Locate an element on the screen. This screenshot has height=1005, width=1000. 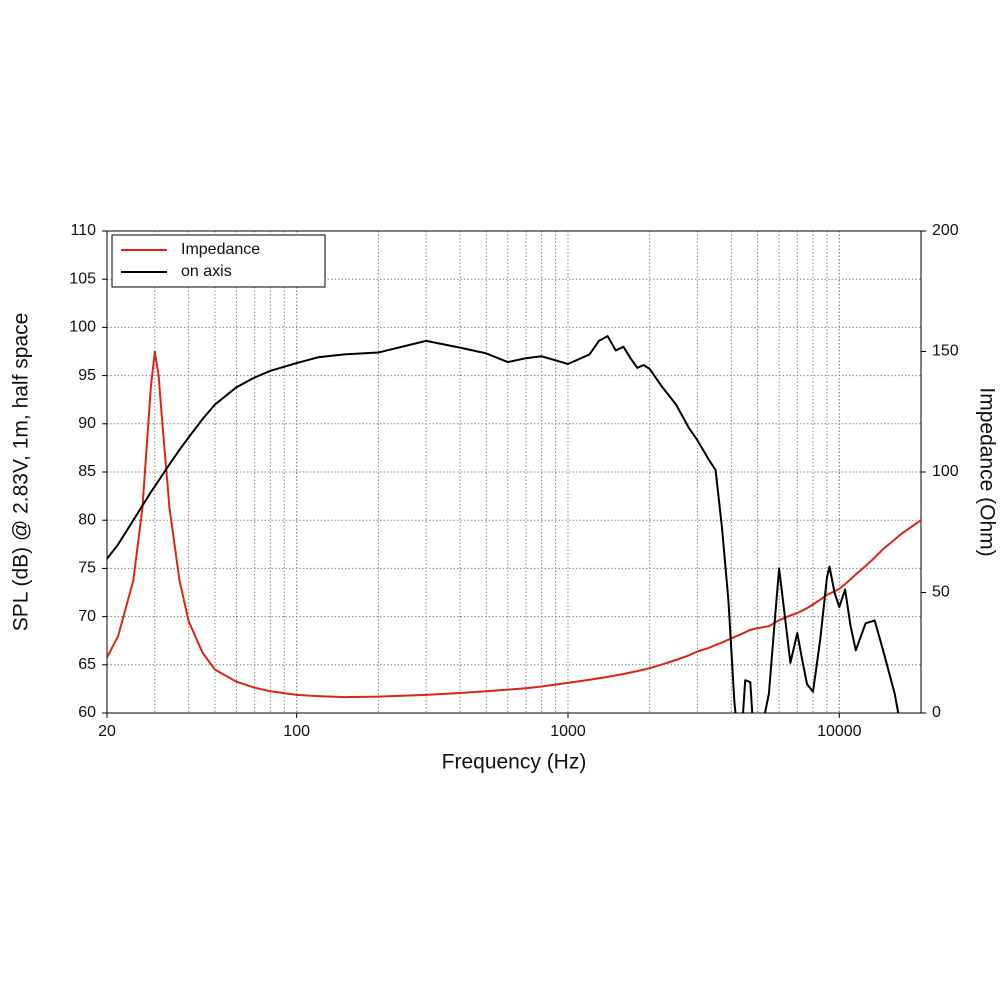
x-tick-label: 100 is located at coordinates (296, 731).